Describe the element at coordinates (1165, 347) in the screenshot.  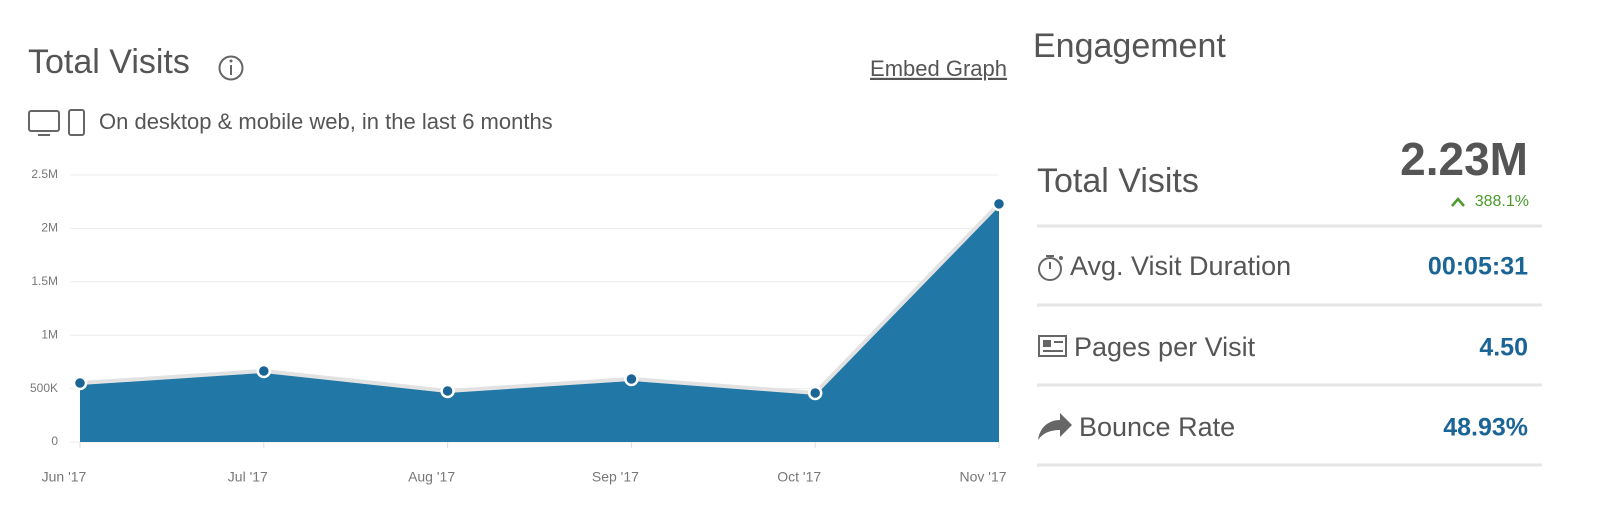
I see `metric-label: Pages per Visit` at that location.